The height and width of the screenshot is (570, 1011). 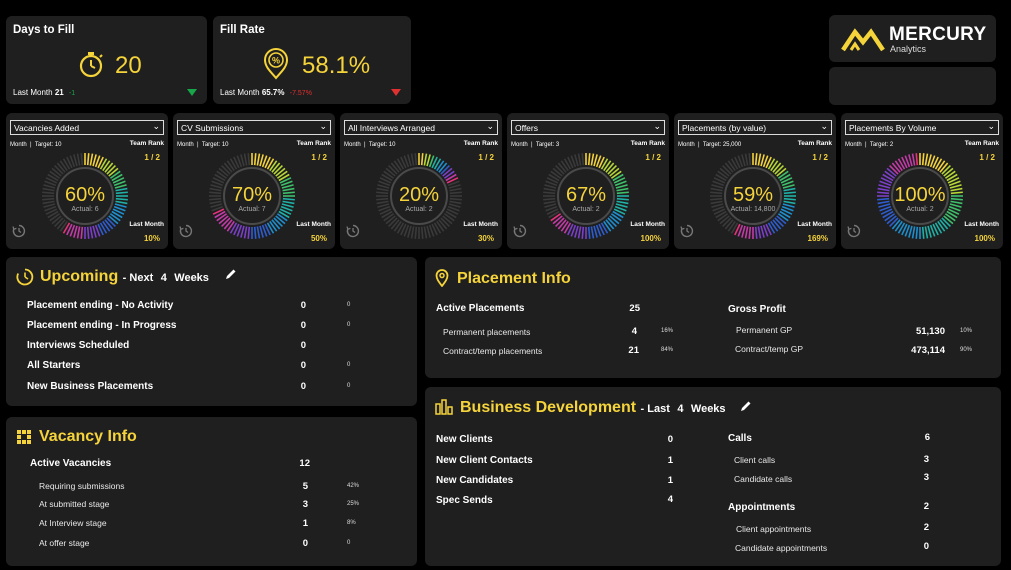 What do you see at coordinates (212, 128) in the screenshot?
I see `metric-dropdown-label: CV Submissions` at bounding box center [212, 128].